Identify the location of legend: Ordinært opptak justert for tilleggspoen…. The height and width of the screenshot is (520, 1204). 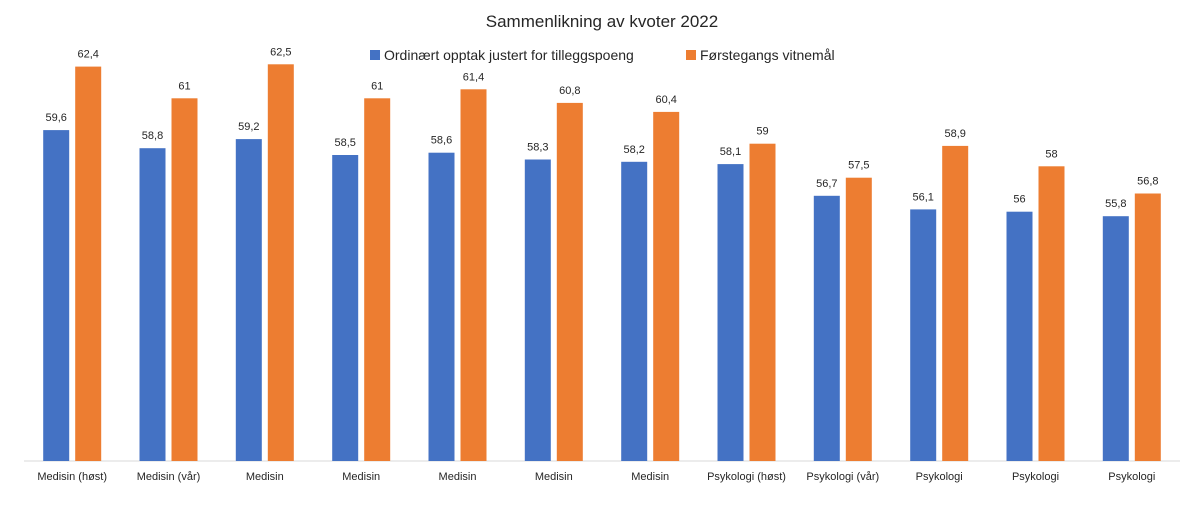
(602, 55).